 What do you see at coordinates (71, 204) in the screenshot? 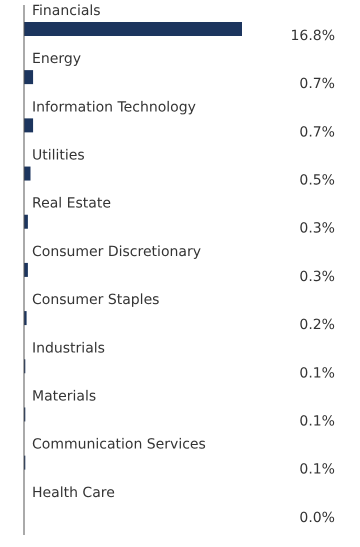
I see `y-tick-label: Real Estate` at bounding box center [71, 204].